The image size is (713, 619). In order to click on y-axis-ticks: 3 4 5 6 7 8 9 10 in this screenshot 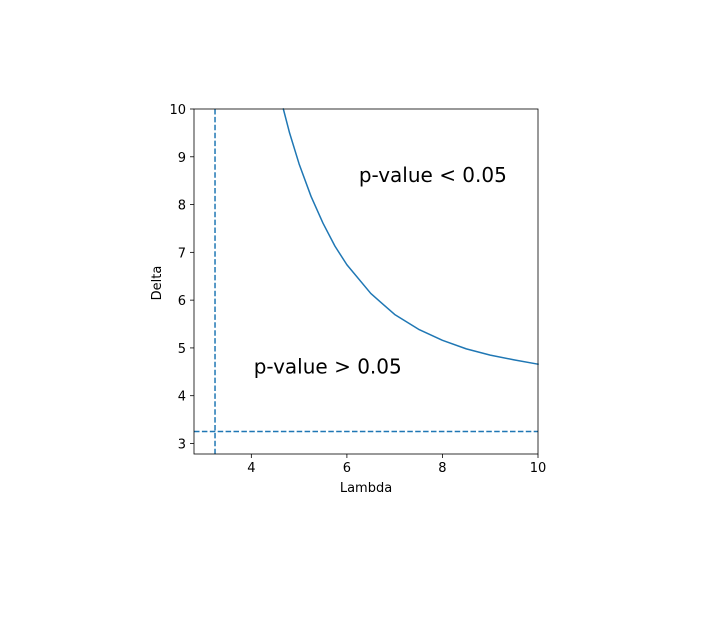, I will do `click(181, 277)`.